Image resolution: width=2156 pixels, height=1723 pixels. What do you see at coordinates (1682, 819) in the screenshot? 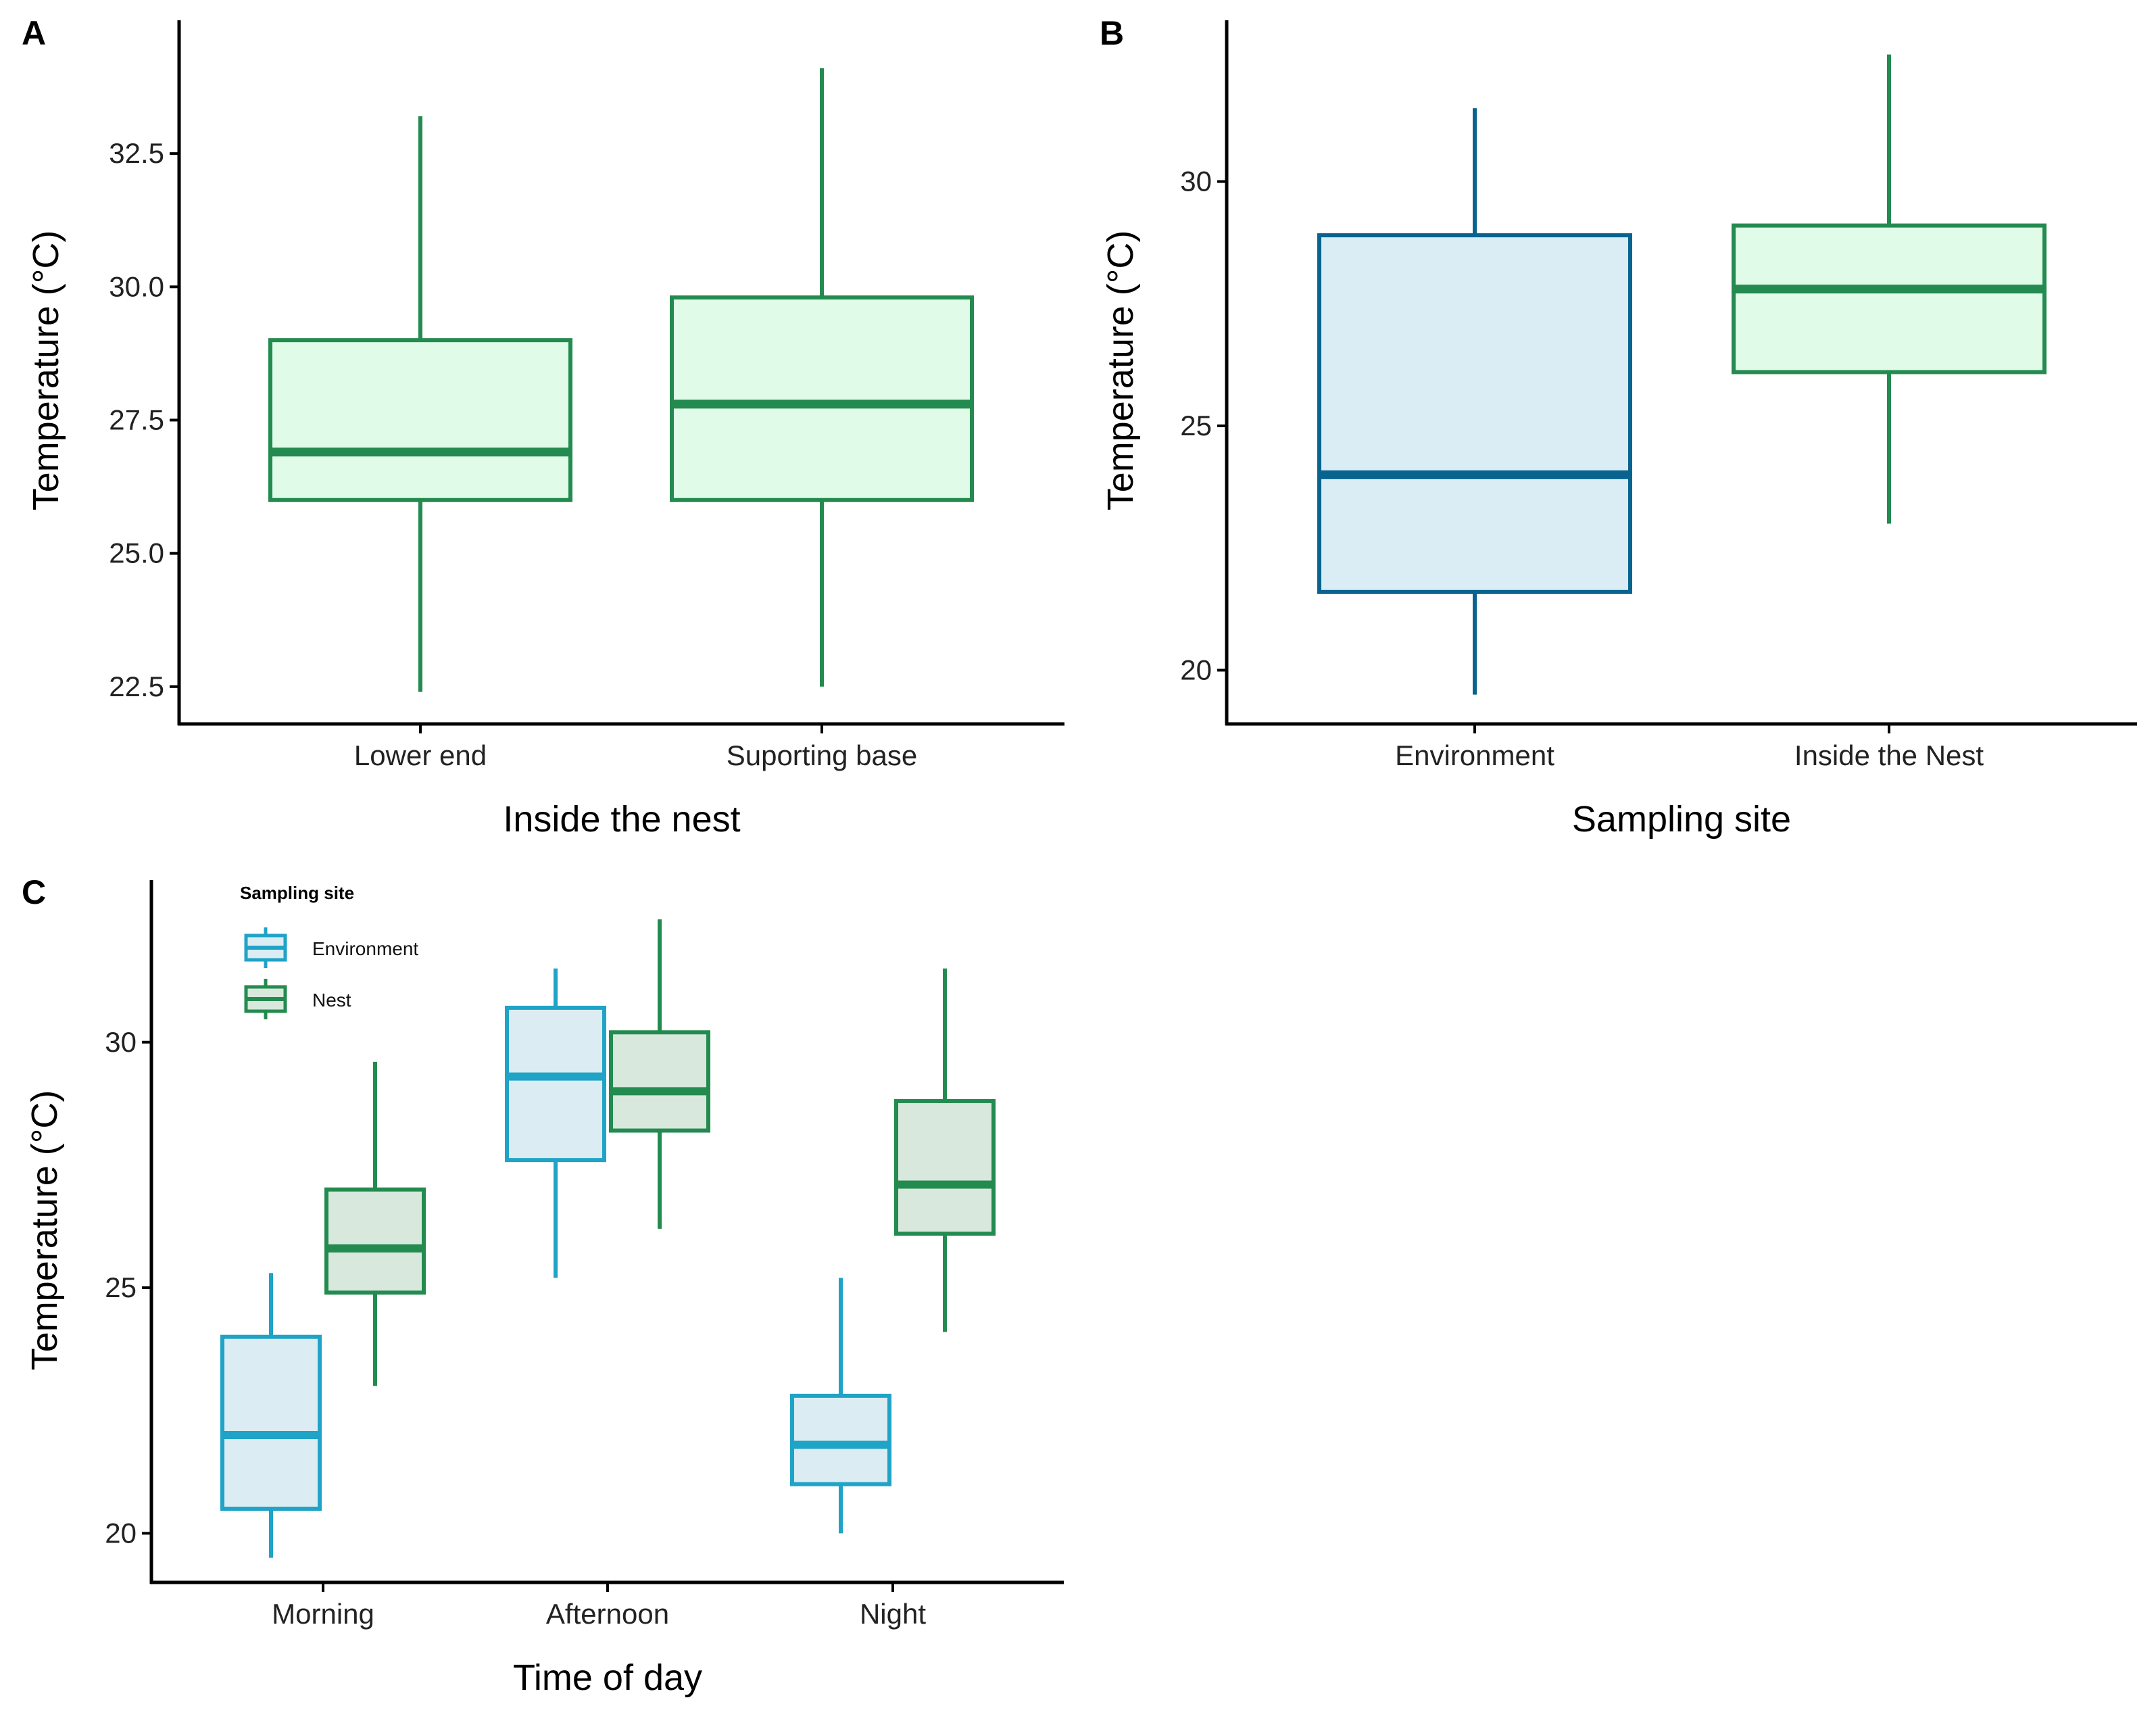
I see `panel-b-x-axis-title: Sampling site` at bounding box center [1682, 819].